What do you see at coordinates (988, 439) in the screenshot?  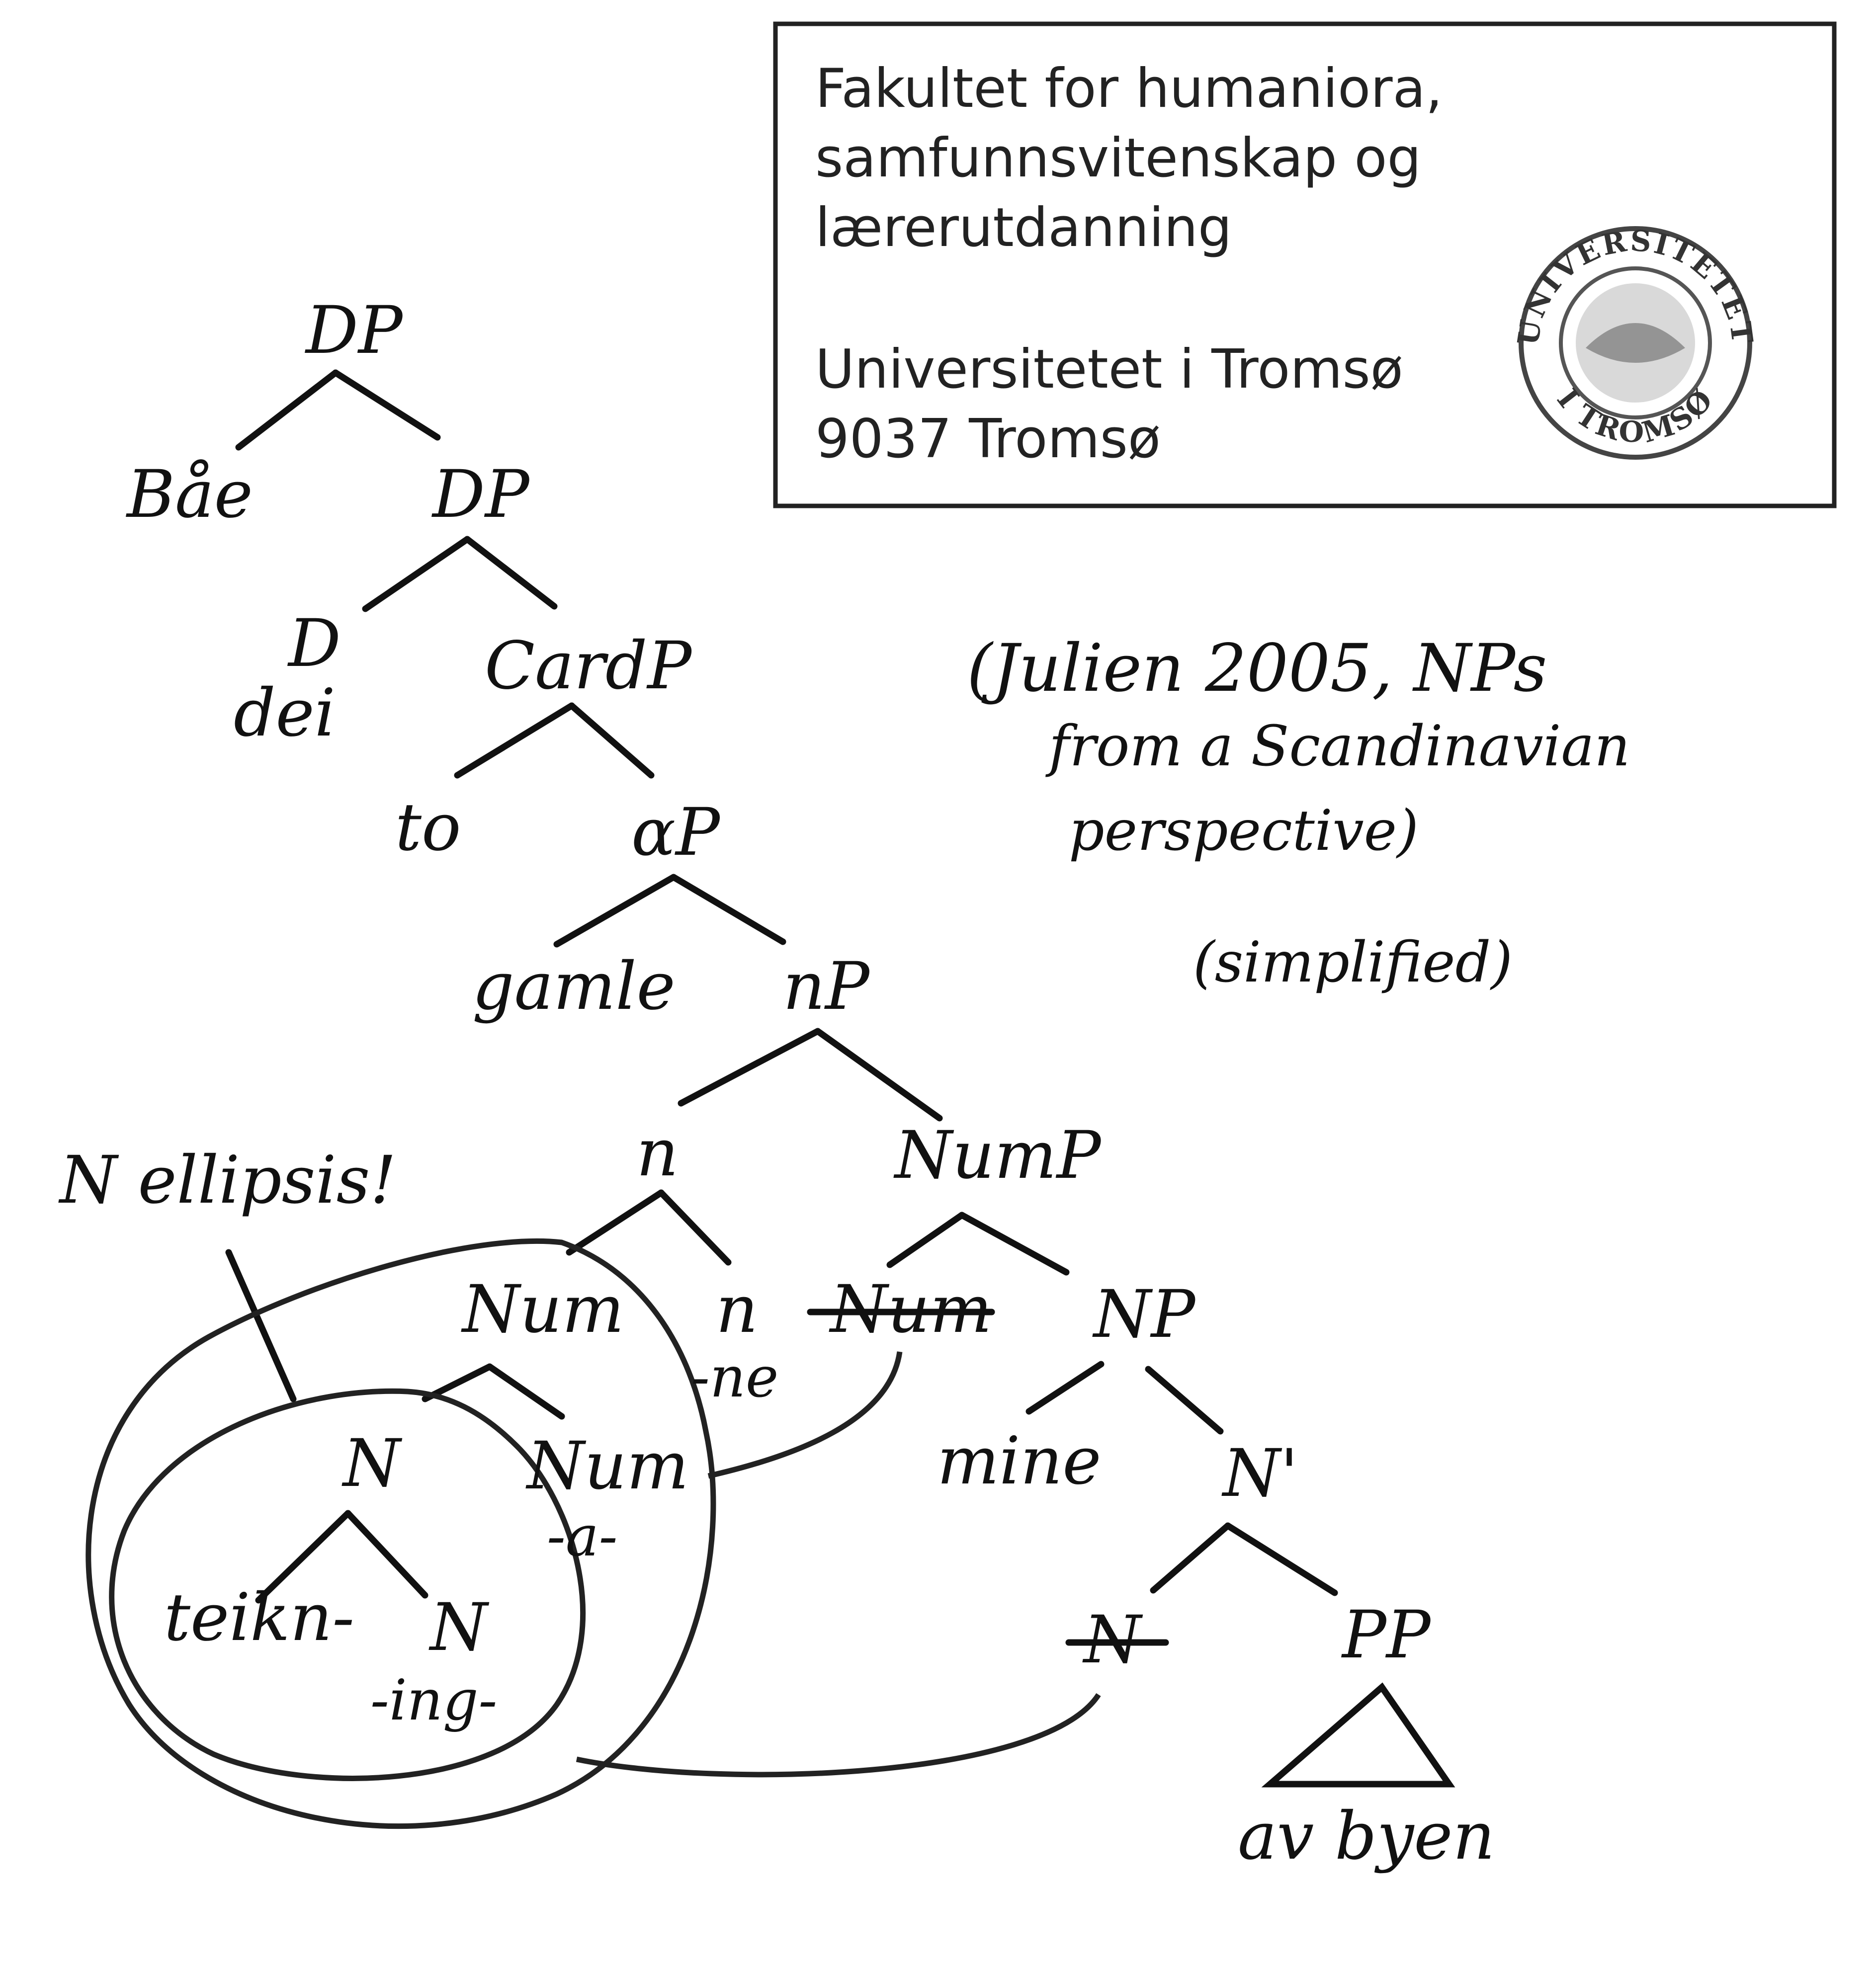 I see `stamp-line-5: 9037 Tromsø` at bounding box center [988, 439].